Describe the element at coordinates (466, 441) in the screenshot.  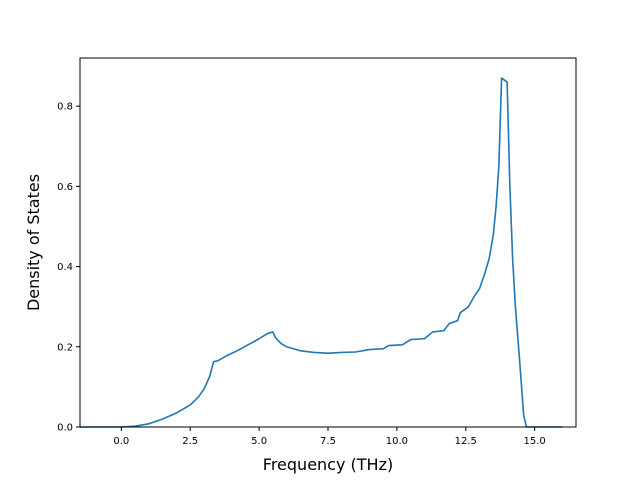
I see `x-tick-label: 12.5` at that location.